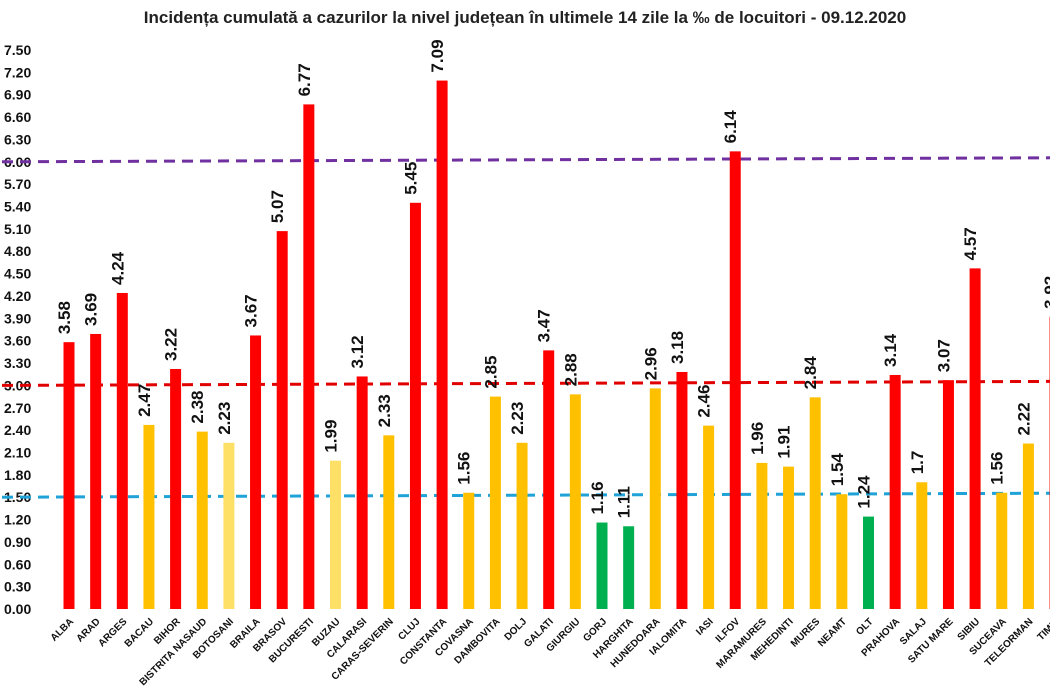 This screenshot has height=700, width=1050. What do you see at coordinates (17, 229) in the screenshot?
I see `y-tick-label: 5.10` at bounding box center [17, 229].